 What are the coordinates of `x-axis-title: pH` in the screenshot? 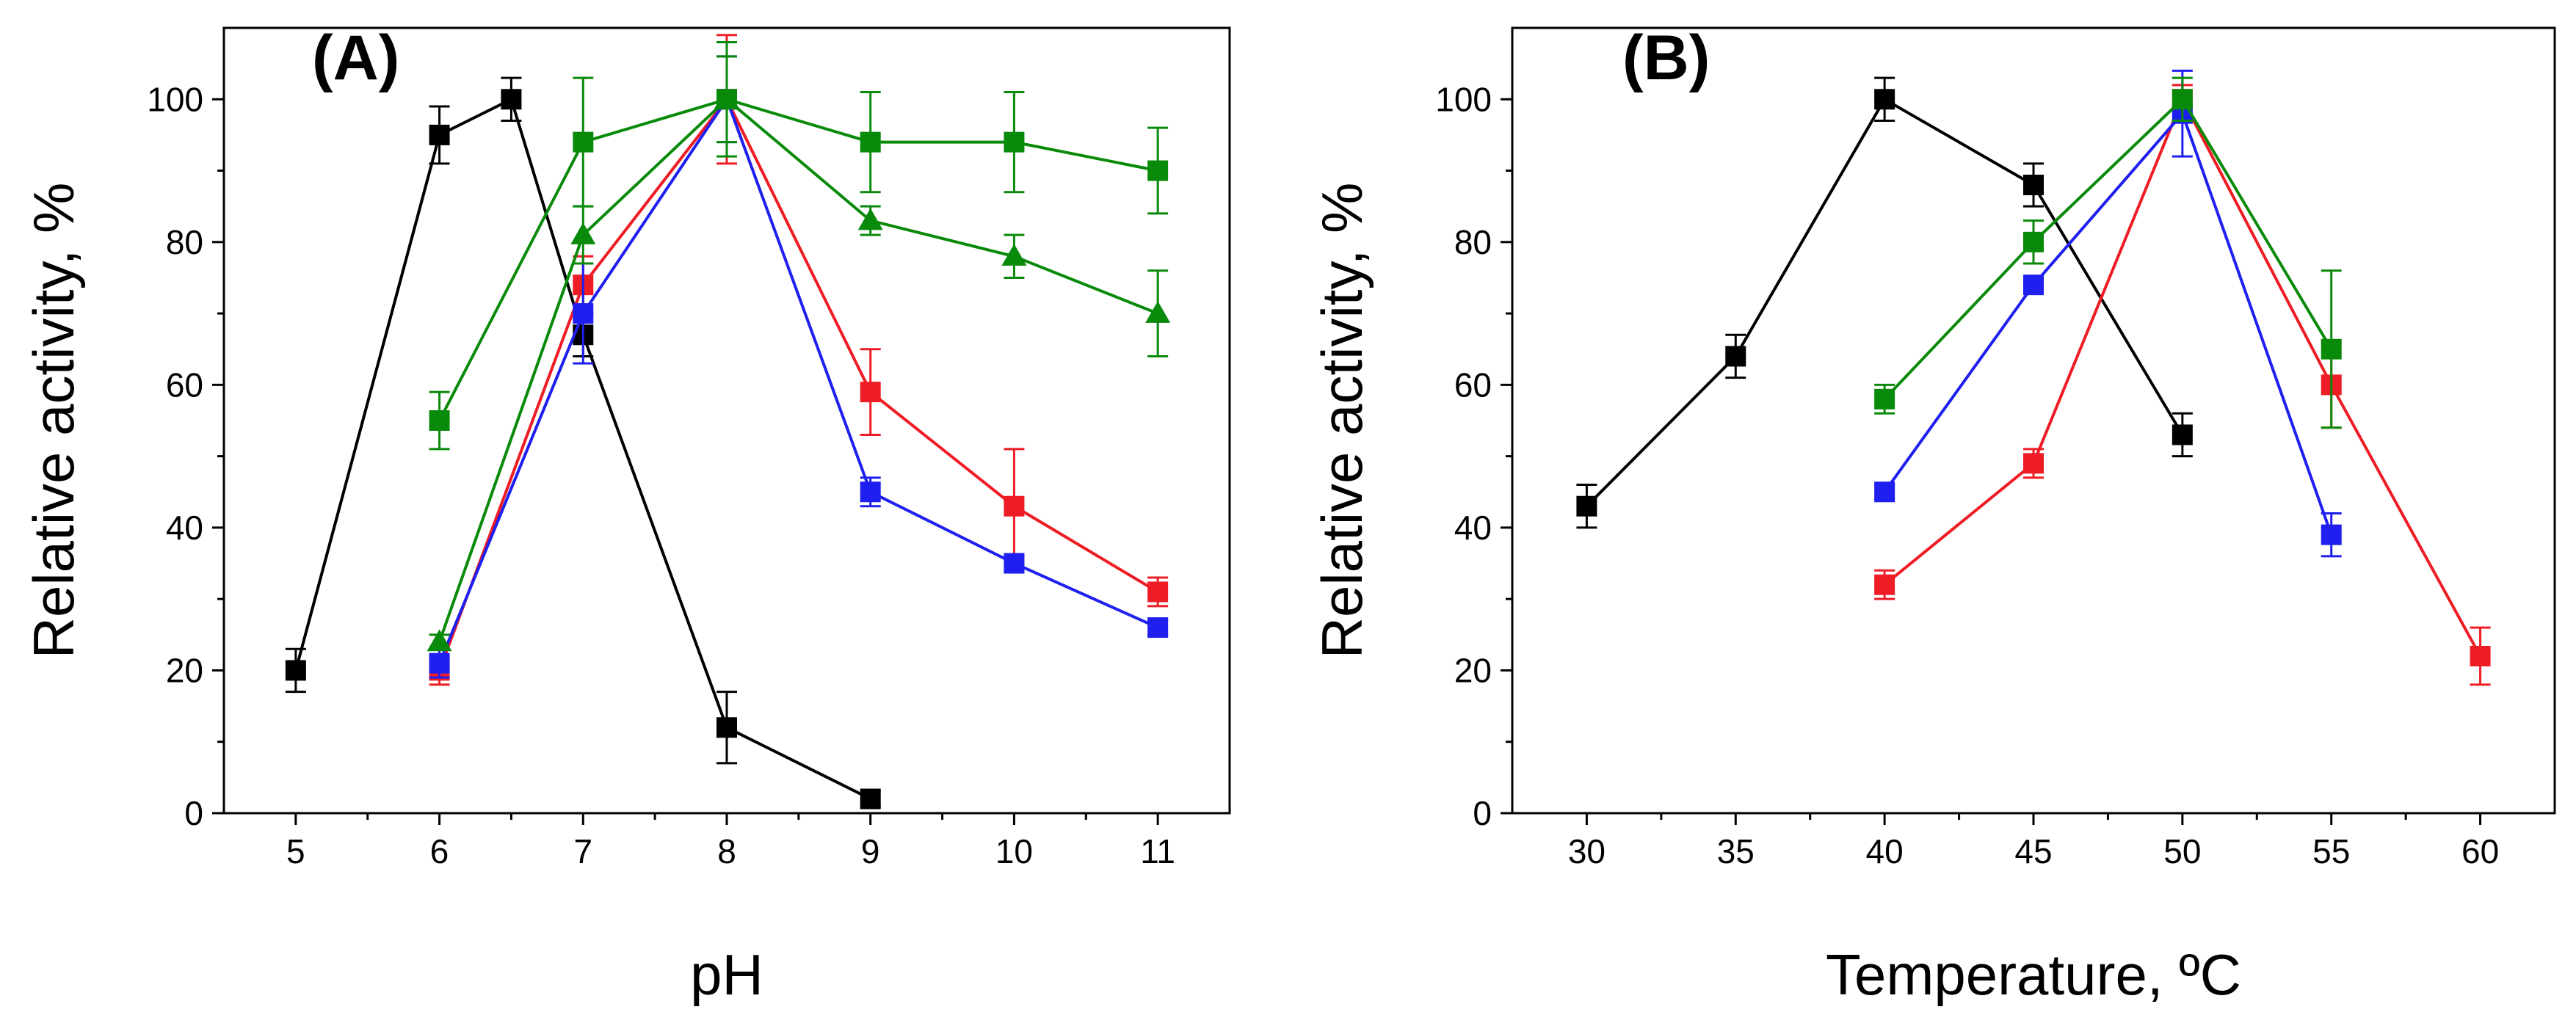 It's located at (726, 974).